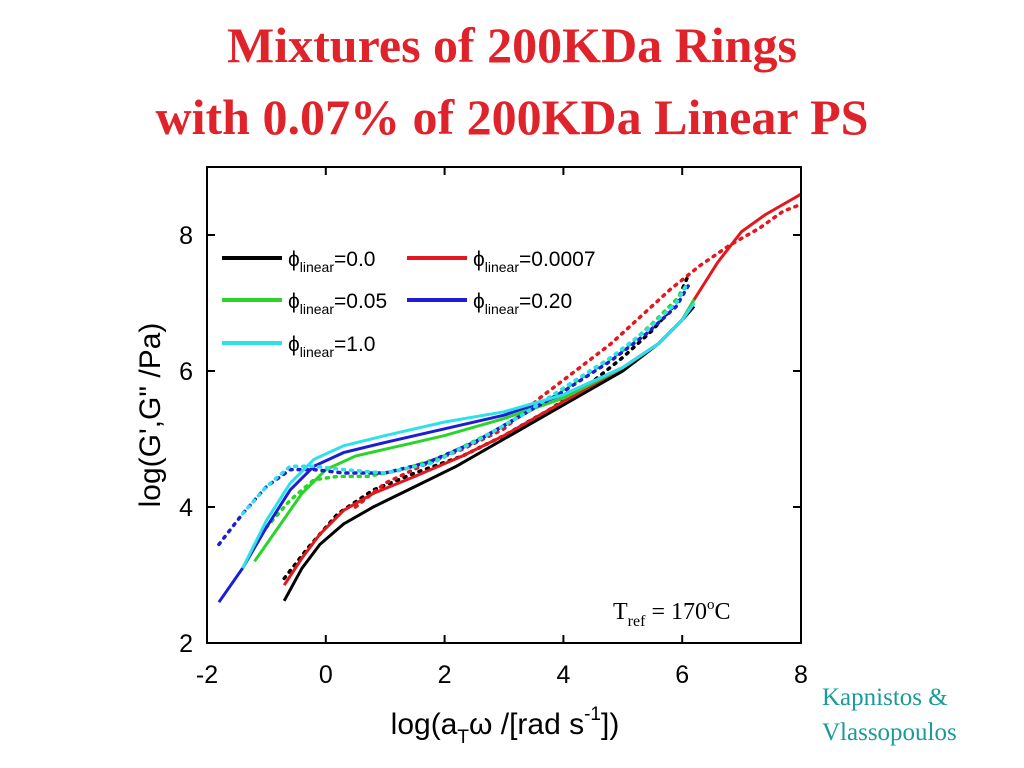  What do you see at coordinates (186, 508) in the screenshot?
I see `y-tick-label: 4` at bounding box center [186, 508].